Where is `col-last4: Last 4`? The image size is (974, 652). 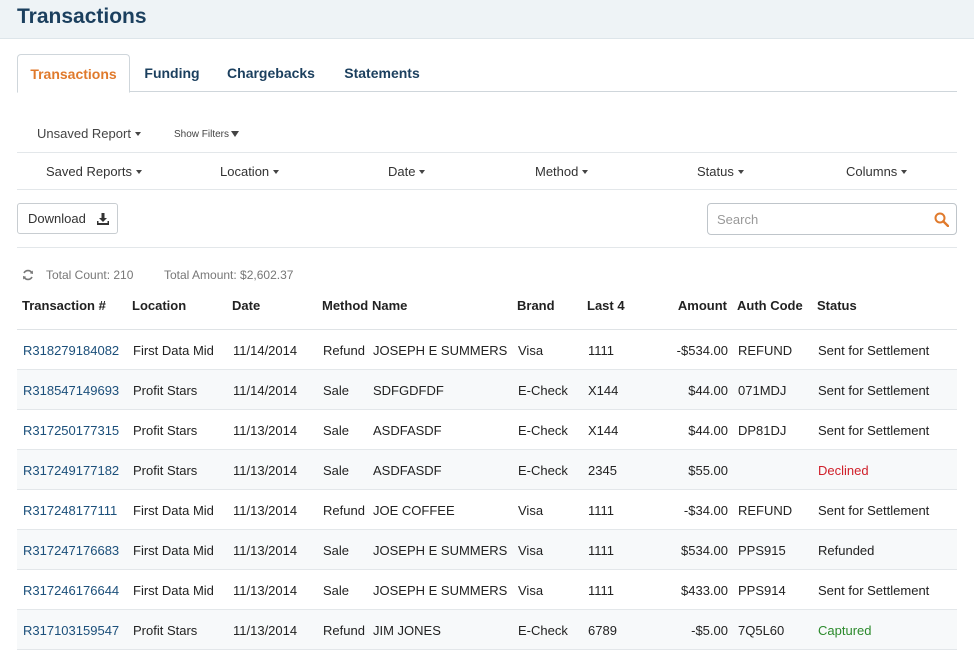 col-last4: Last 4 is located at coordinates (606, 305).